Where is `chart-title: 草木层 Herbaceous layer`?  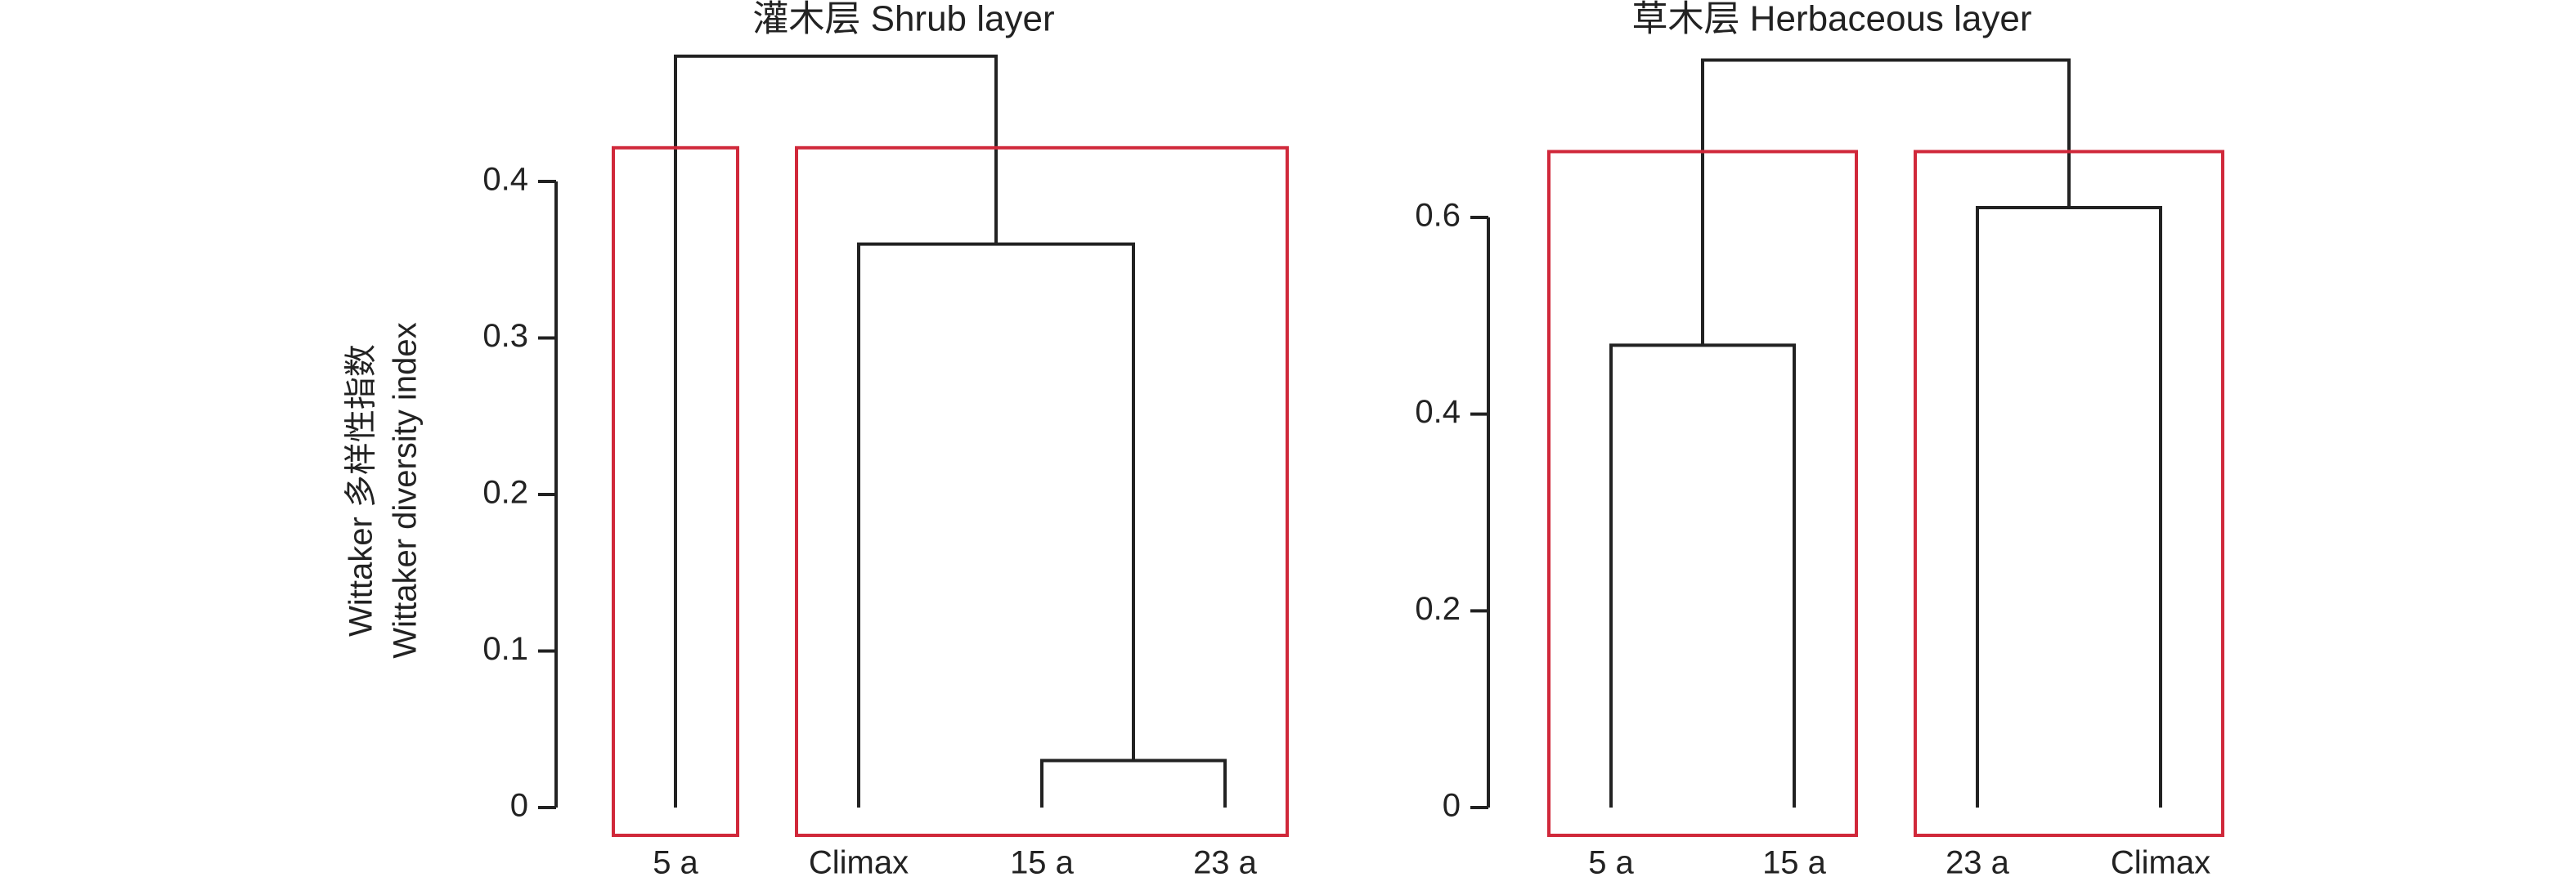 chart-title: 草木层 Herbaceous layer is located at coordinates (1831, 19).